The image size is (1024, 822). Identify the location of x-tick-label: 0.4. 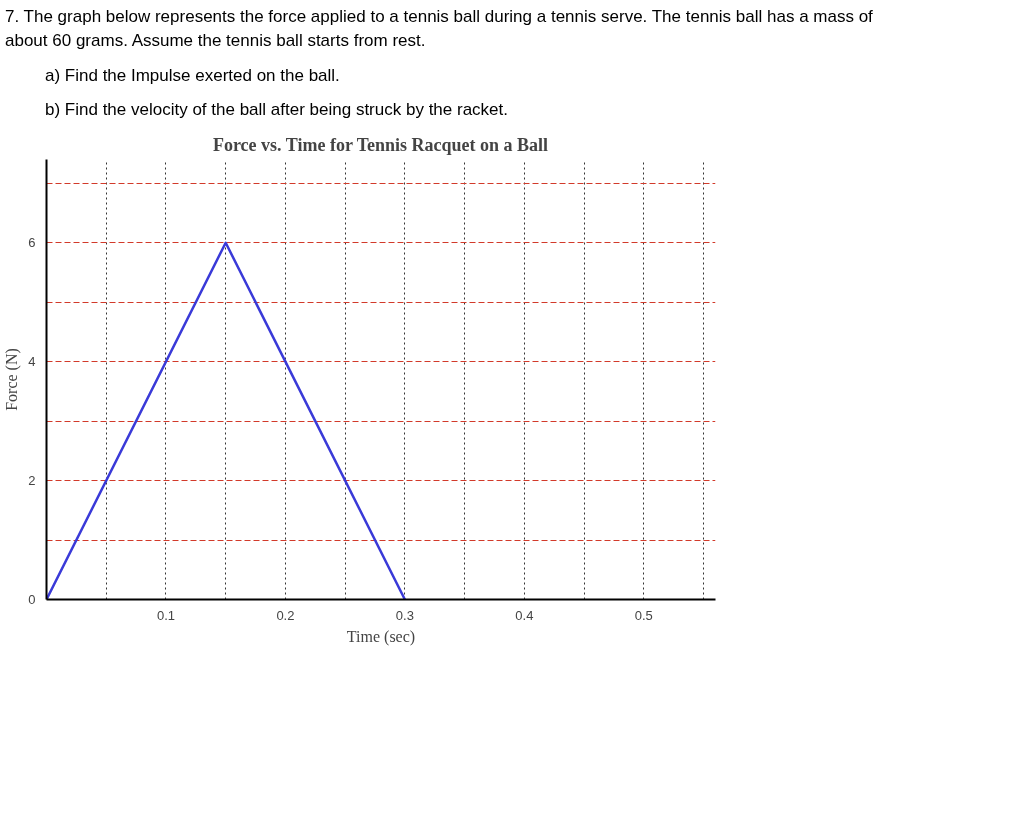
(524, 615).